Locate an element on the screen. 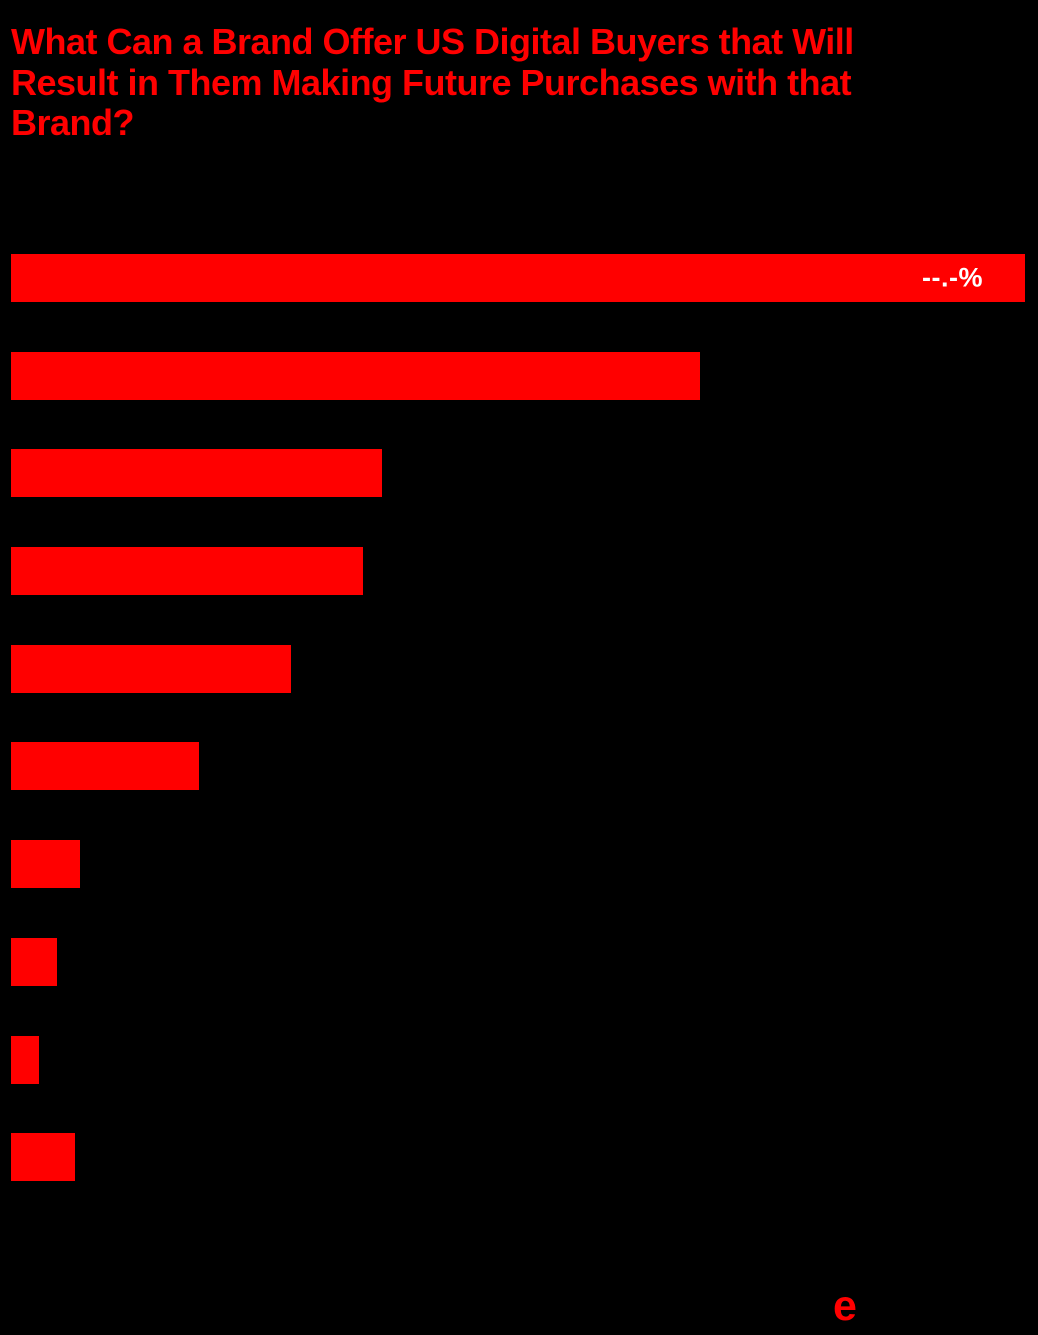 Image resolution: width=1038 pixels, height=1335 pixels. bar-row-1: --.-% is located at coordinates (524, 278).